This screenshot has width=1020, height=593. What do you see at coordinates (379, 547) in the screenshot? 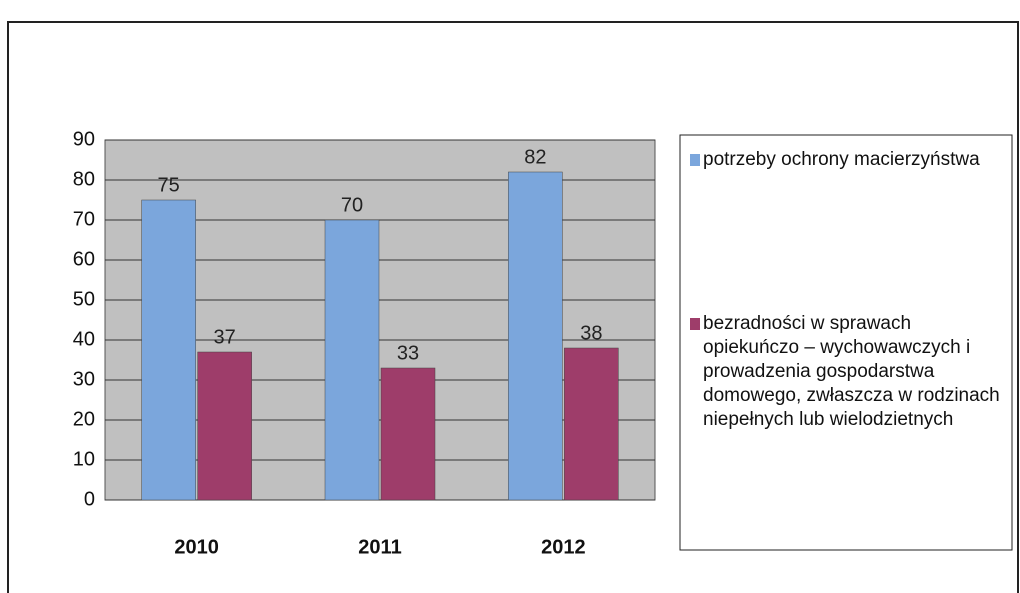
I see `x-tick-label: 2011` at bounding box center [379, 547].